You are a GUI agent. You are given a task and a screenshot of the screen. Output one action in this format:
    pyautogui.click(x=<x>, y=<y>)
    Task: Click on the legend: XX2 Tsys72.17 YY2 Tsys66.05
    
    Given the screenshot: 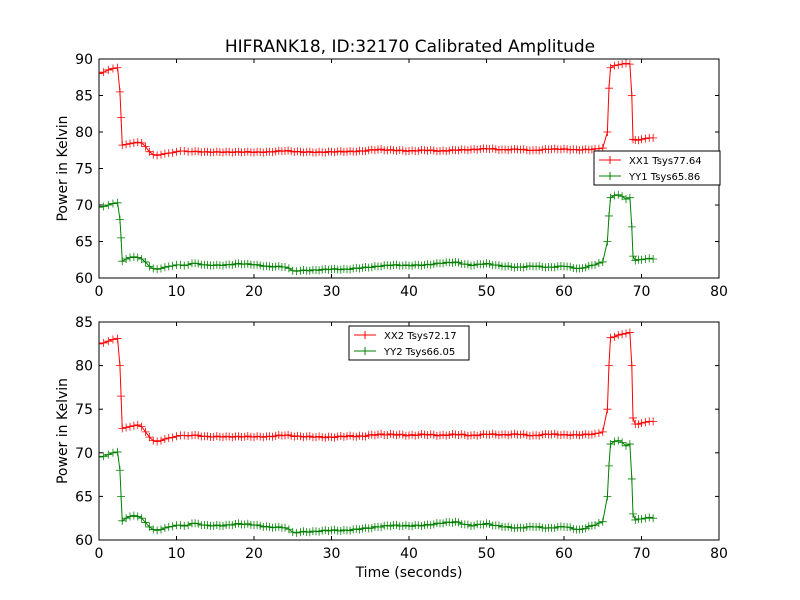 What is the action you would take?
    pyautogui.click(x=409, y=343)
    